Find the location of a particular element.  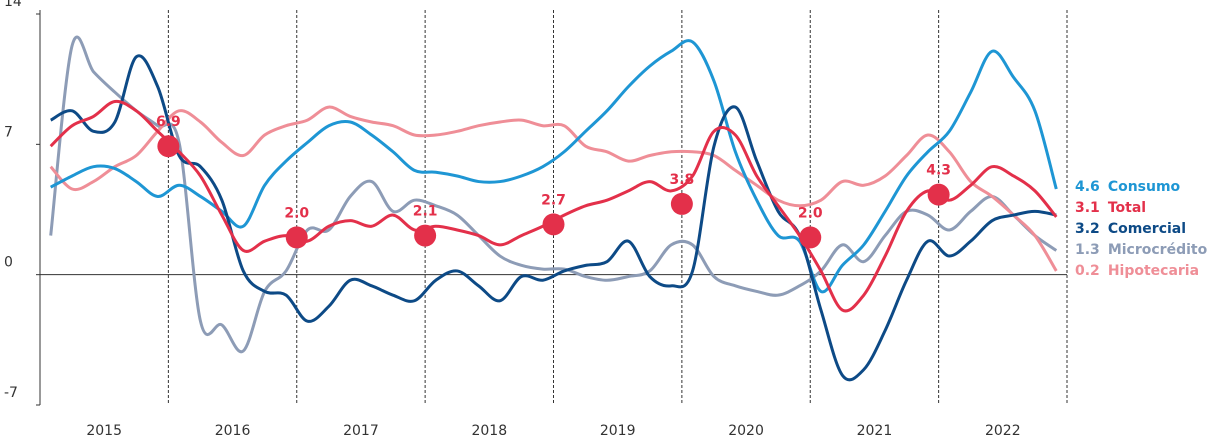

x-tick-label: 2021 is located at coordinates (875, 431).